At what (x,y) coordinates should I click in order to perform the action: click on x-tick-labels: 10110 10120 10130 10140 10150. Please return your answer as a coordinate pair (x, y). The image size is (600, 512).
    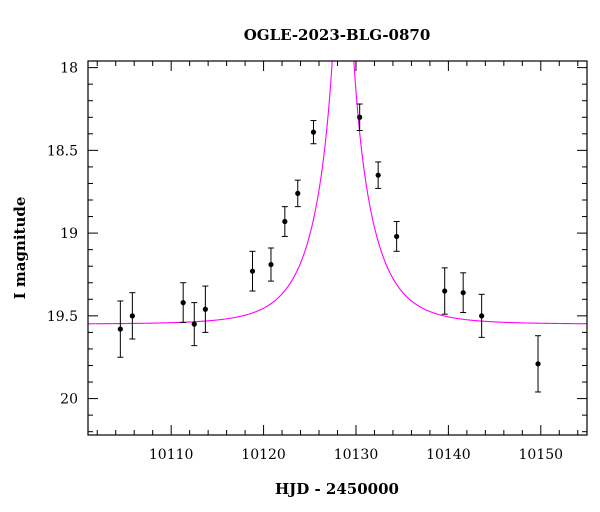
    Looking at the image, I should click on (356, 455).